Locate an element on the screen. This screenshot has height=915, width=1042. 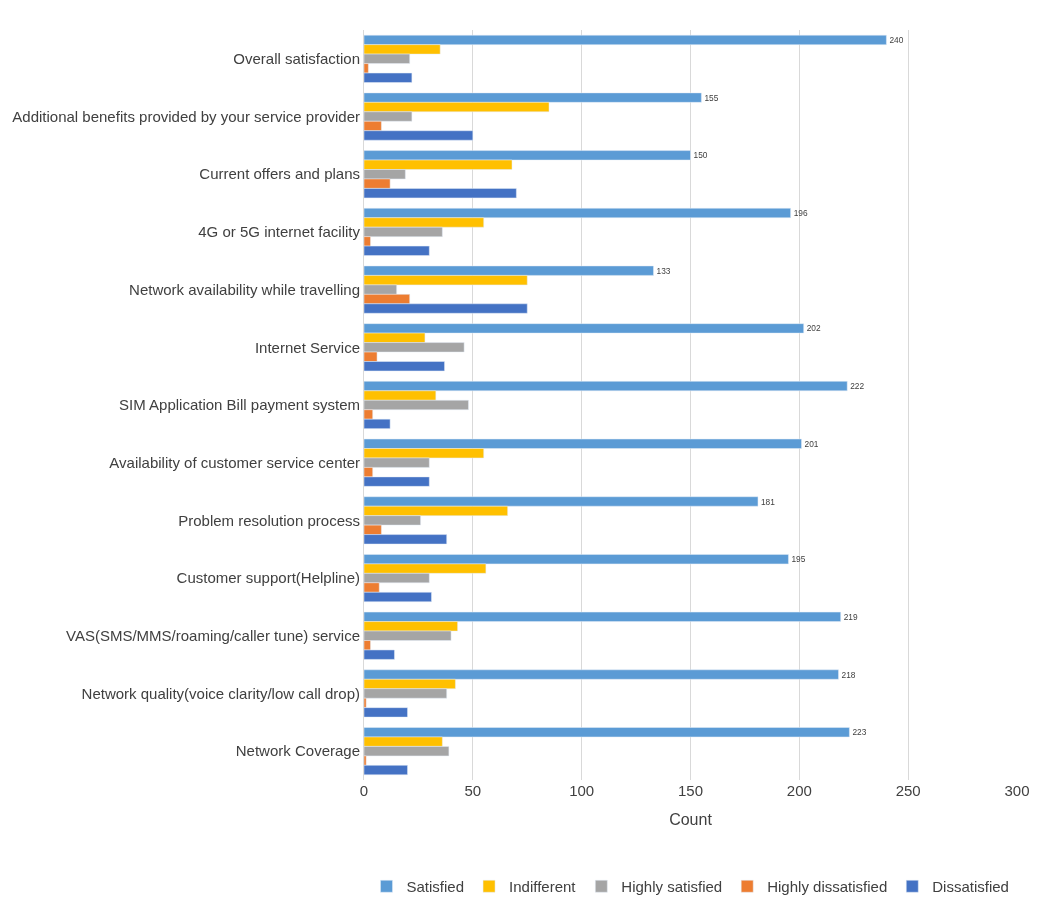
y-tick-label: VAS(SMS/MMS/roaming/caller tune) service is located at coordinates (213, 636).